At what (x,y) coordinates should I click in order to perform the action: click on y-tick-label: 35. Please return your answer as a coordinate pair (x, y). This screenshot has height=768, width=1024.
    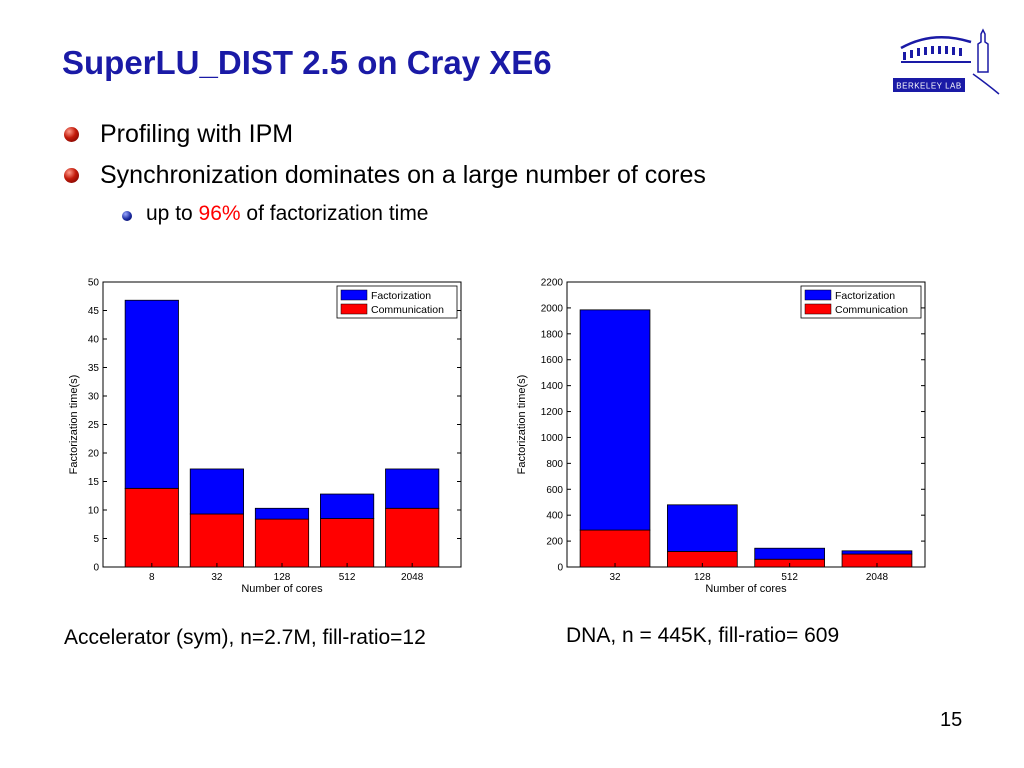
    Looking at the image, I should click on (94, 368).